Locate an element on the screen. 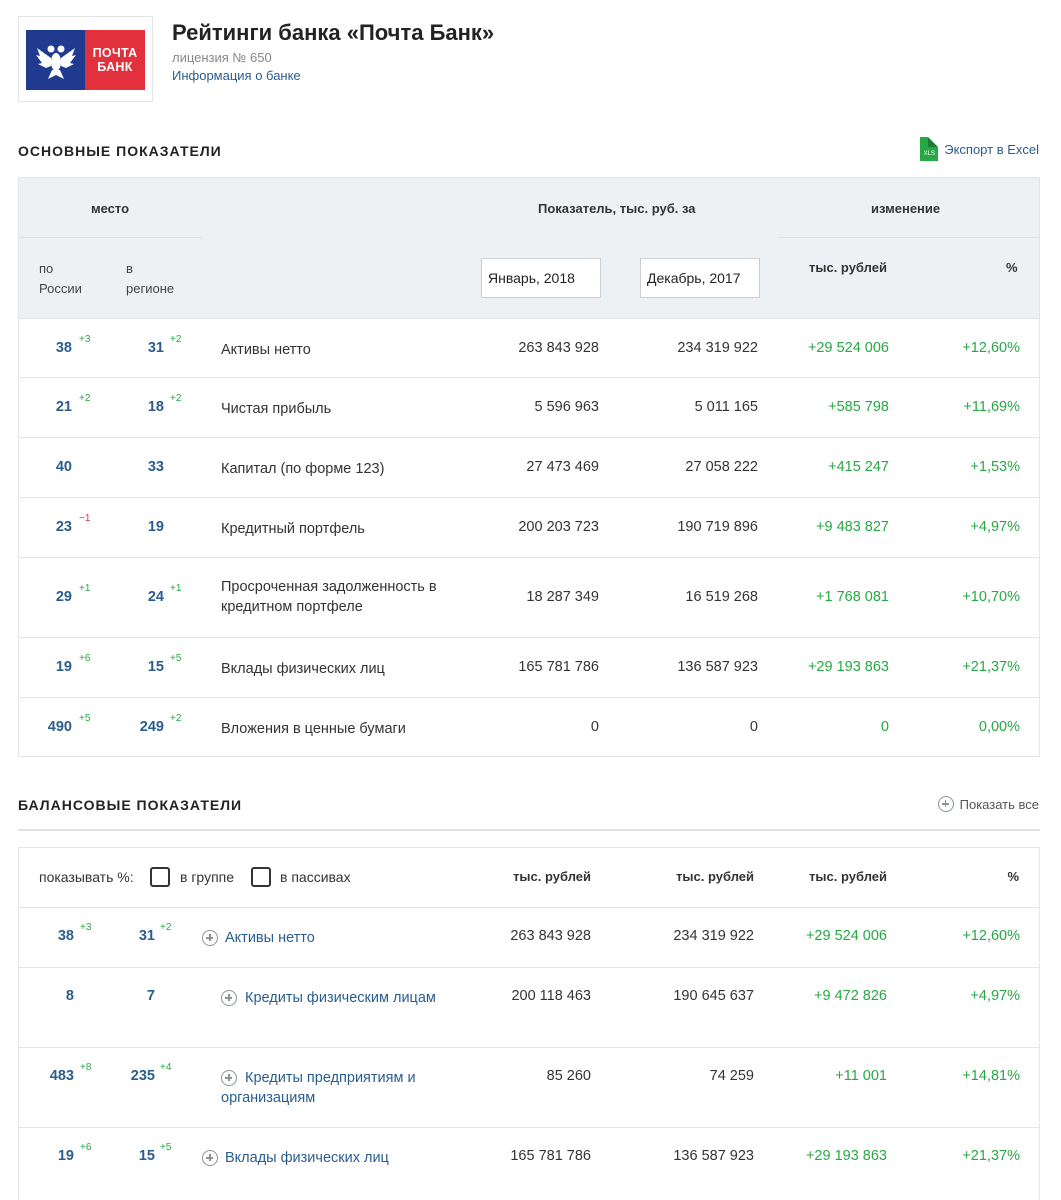  in-liabilities-label: в пассивах is located at coordinates (315, 877).